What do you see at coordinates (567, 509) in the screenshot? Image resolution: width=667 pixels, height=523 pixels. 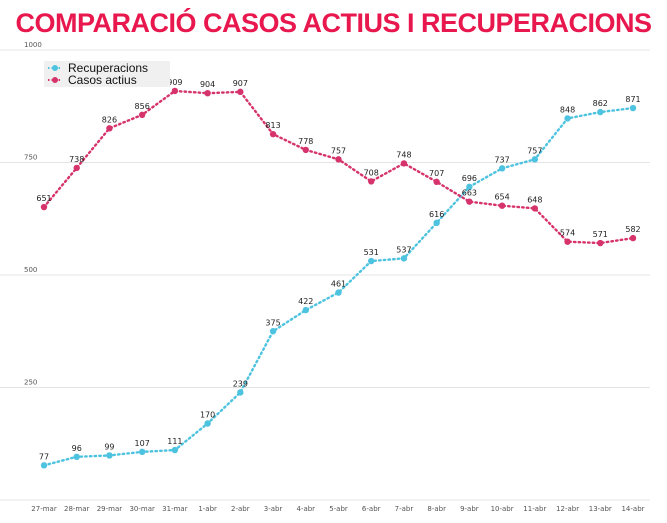 I see `x-tick-label: 12-abr` at bounding box center [567, 509].